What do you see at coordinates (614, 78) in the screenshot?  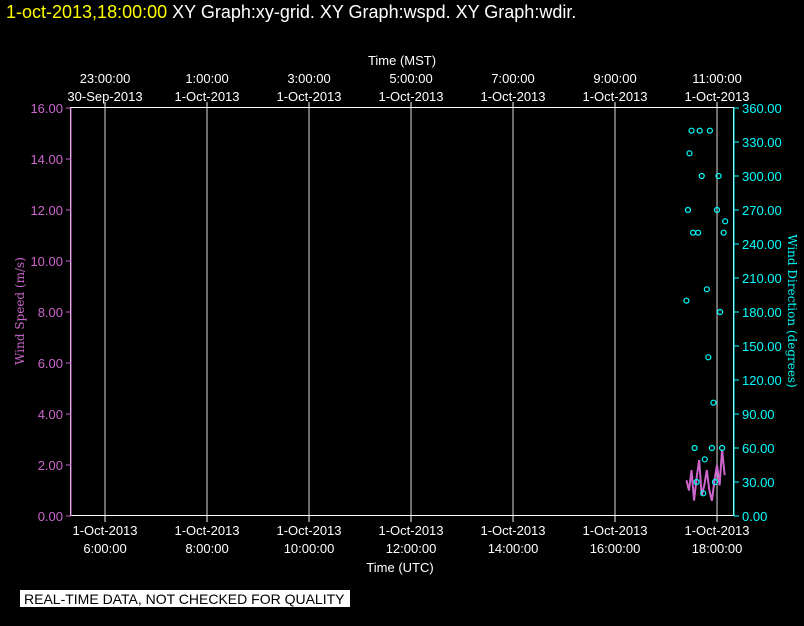 I see `top-tick-time: 9:00:00` at bounding box center [614, 78].